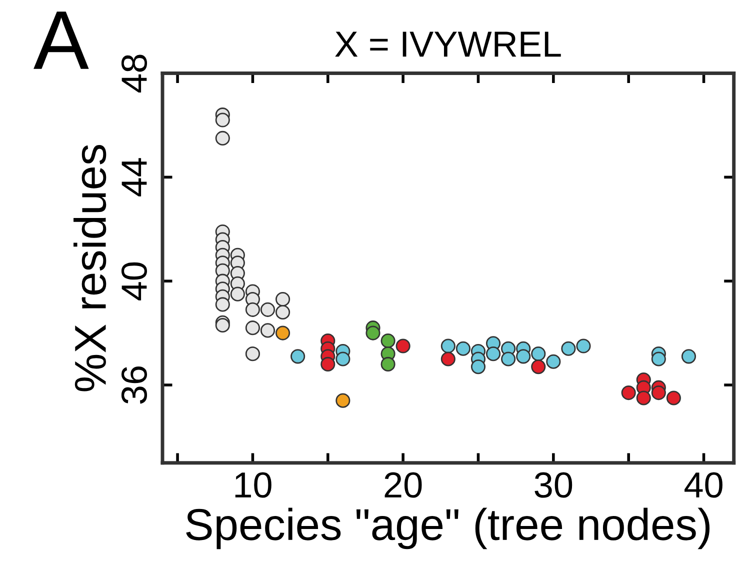 This screenshot has width=742, height=568. Describe the element at coordinates (253, 485) in the screenshot. I see `x-tick-label: 10` at that location.